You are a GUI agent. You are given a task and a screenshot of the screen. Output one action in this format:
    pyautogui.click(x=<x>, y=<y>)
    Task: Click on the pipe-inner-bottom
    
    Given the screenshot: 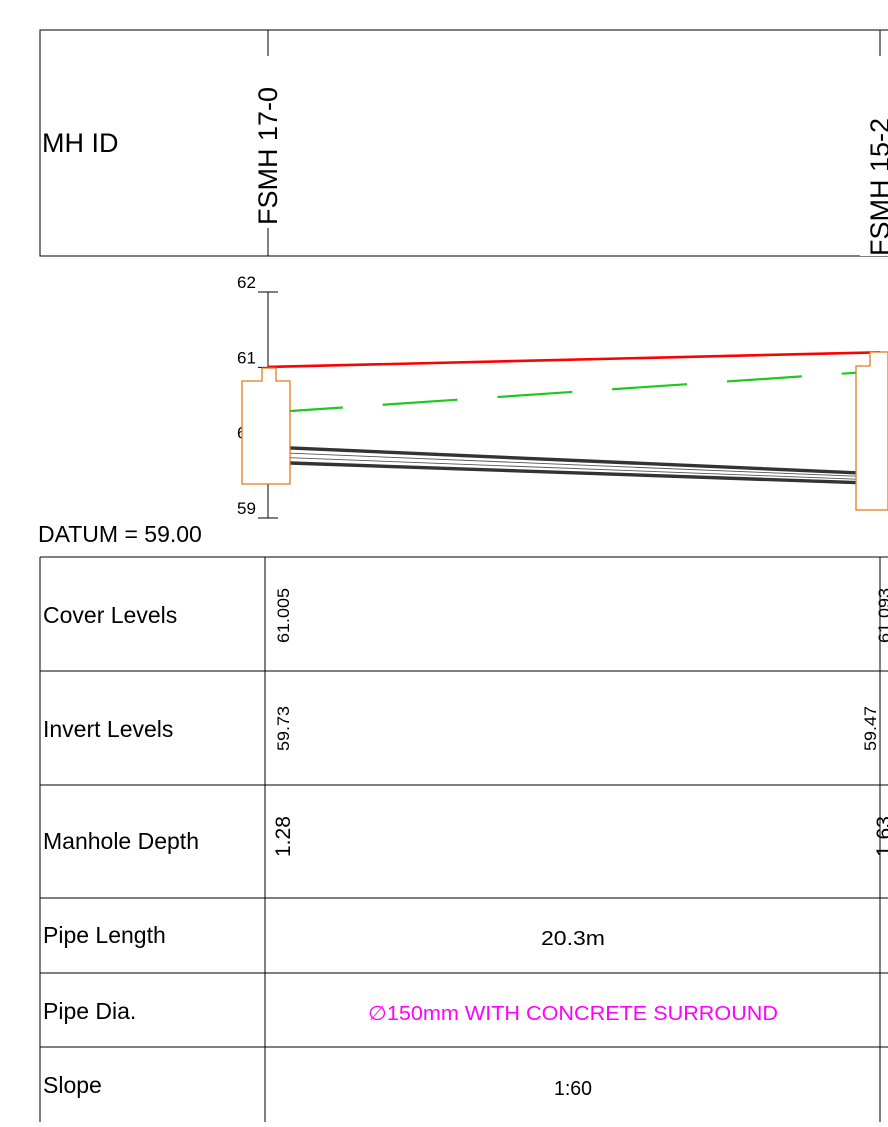 What is the action you would take?
    pyautogui.click(x=573, y=468)
    